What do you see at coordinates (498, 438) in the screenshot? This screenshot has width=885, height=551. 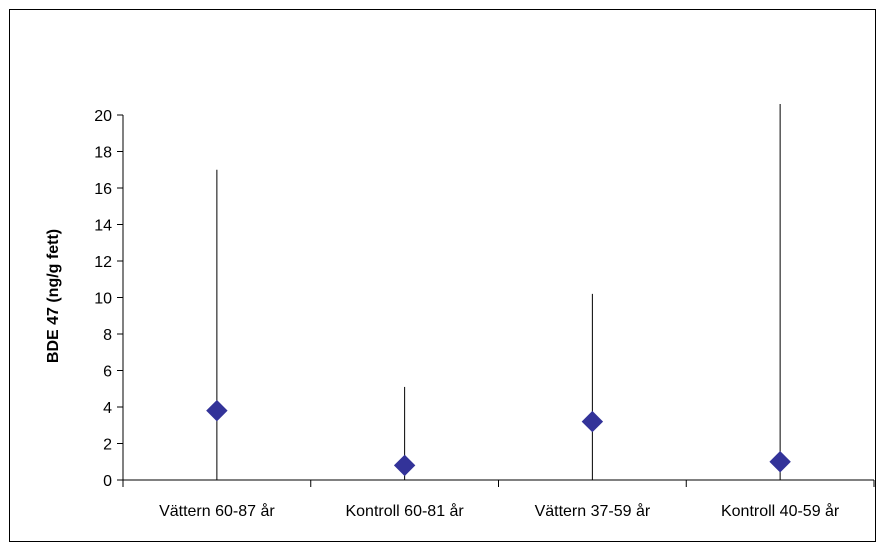 I see `data-points` at bounding box center [498, 438].